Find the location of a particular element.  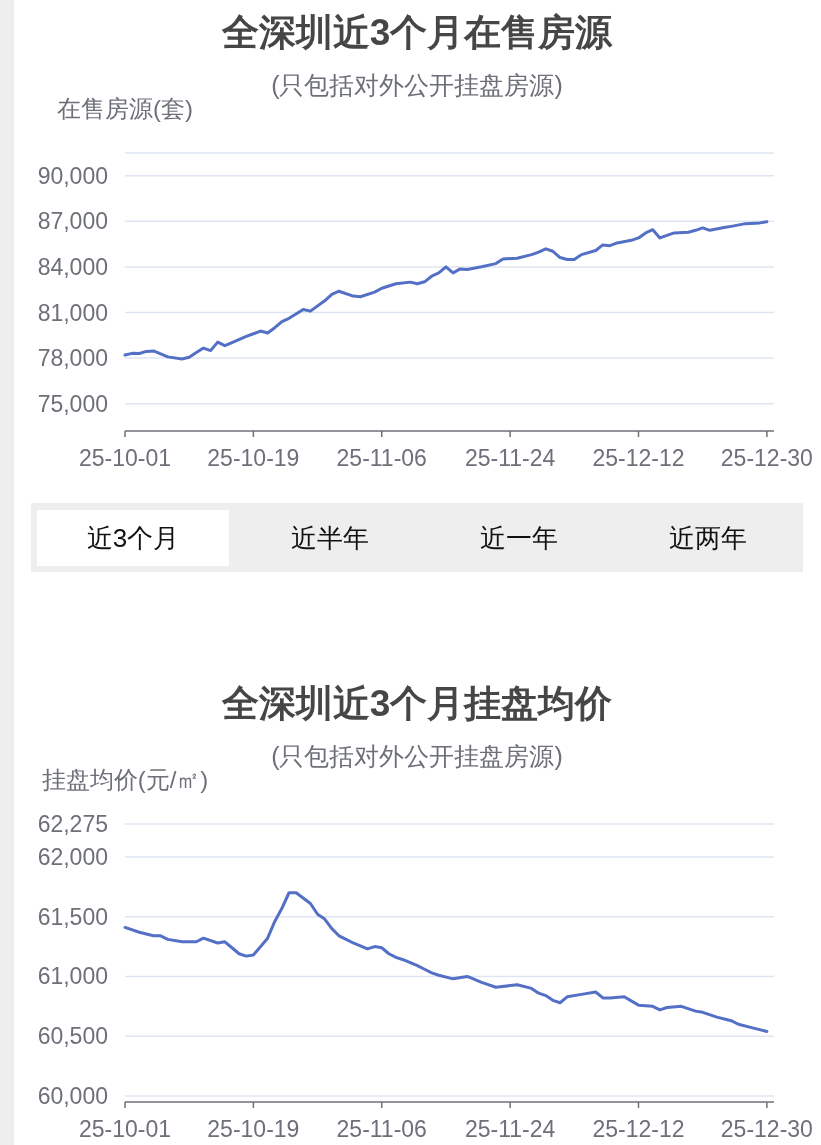

y-tick-label: 90,000 is located at coordinates (72, 175).